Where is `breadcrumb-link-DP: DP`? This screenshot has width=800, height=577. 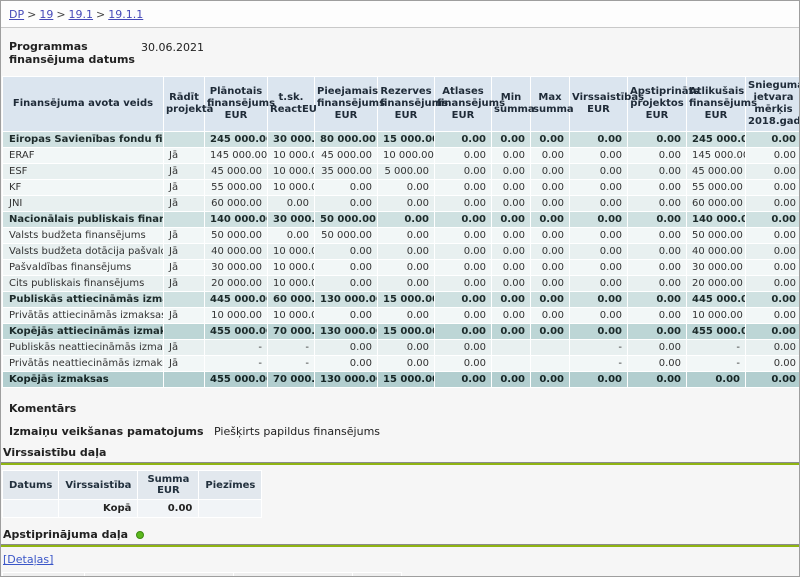 breadcrumb-link-DP: DP is located at coordinates (17, 14).